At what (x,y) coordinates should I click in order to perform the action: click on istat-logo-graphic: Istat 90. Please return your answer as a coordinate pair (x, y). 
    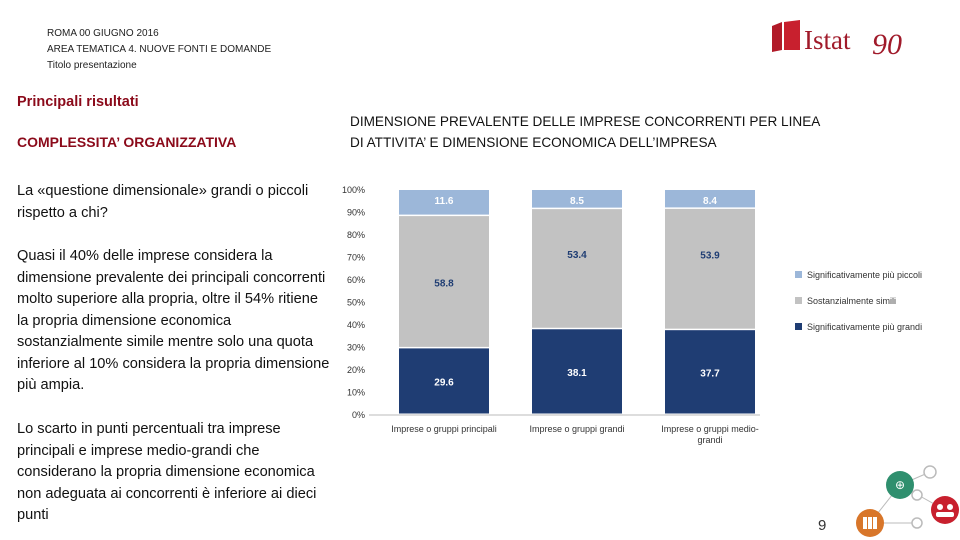
    Looking at the image, I should click on (837, 40).